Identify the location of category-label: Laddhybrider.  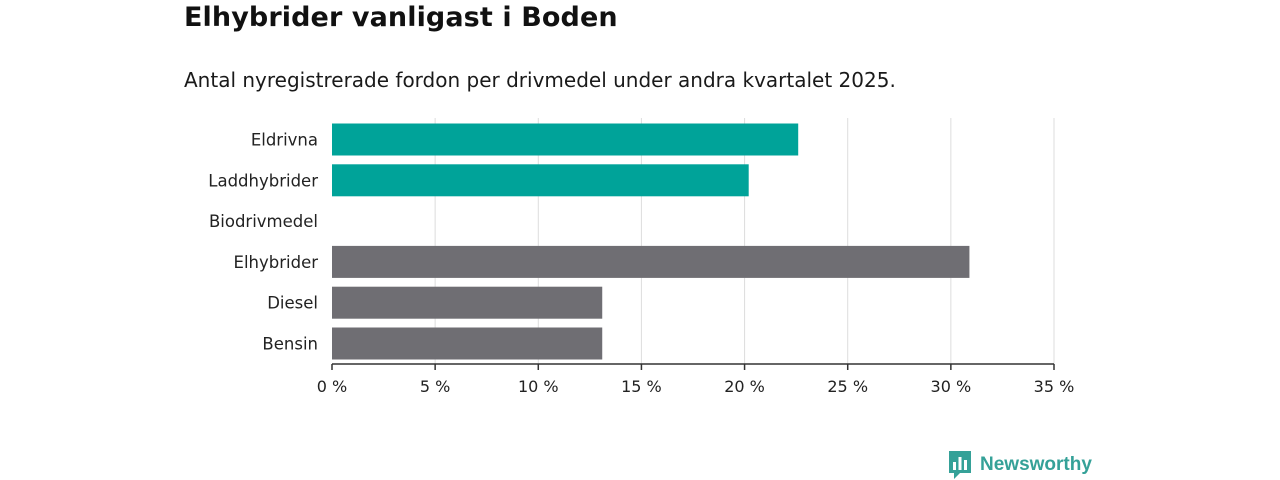
(263, 180).